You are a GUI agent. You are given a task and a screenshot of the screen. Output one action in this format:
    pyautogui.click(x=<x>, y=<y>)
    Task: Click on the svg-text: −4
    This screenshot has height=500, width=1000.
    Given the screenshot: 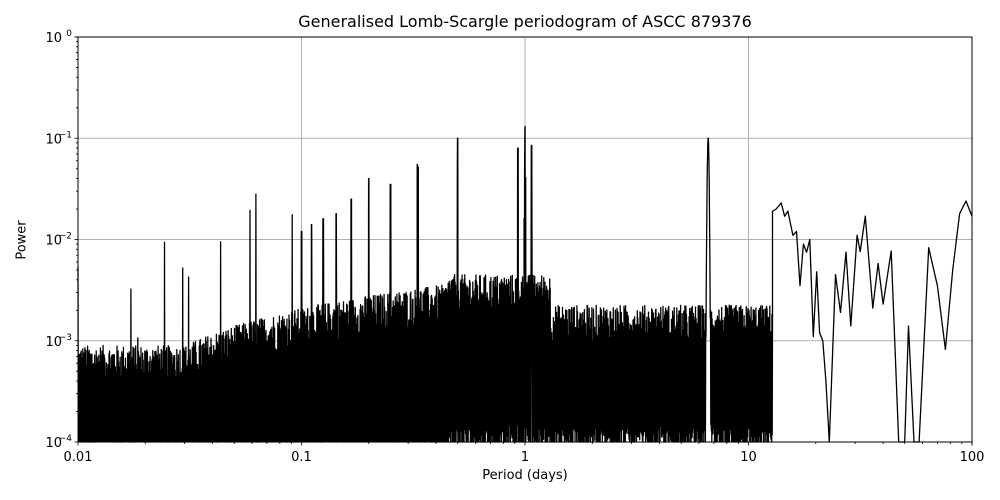 What is the action you would take?
    pyautogui.click(x=66, y=439)
    